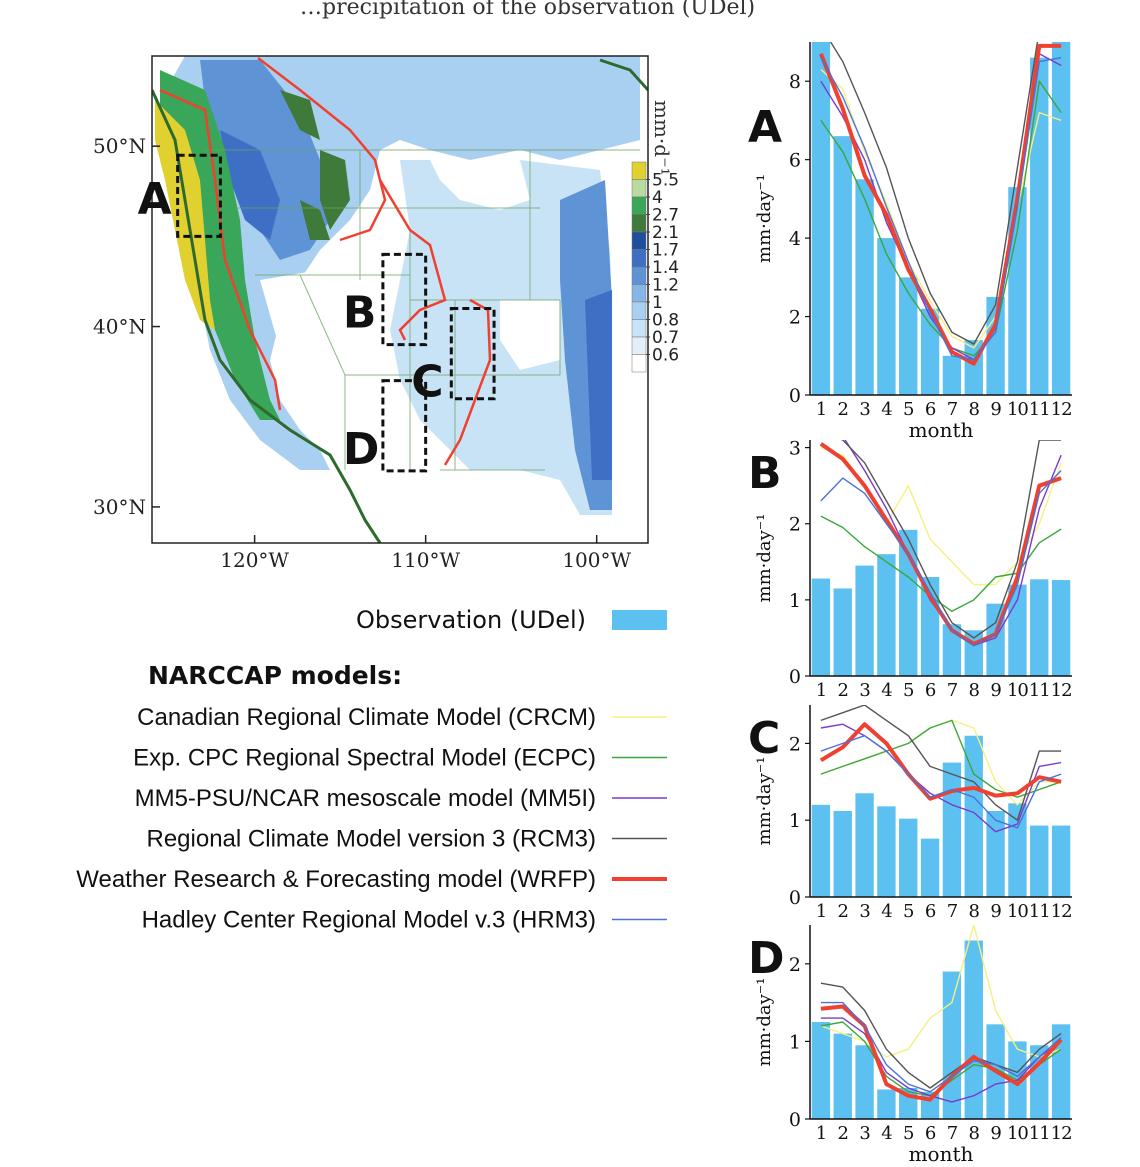 This screenshot has width=1140, height=1167. Describe the element at coordinates (119, 507) in the screenshot. I see `lat-label: 30°N` at that location.